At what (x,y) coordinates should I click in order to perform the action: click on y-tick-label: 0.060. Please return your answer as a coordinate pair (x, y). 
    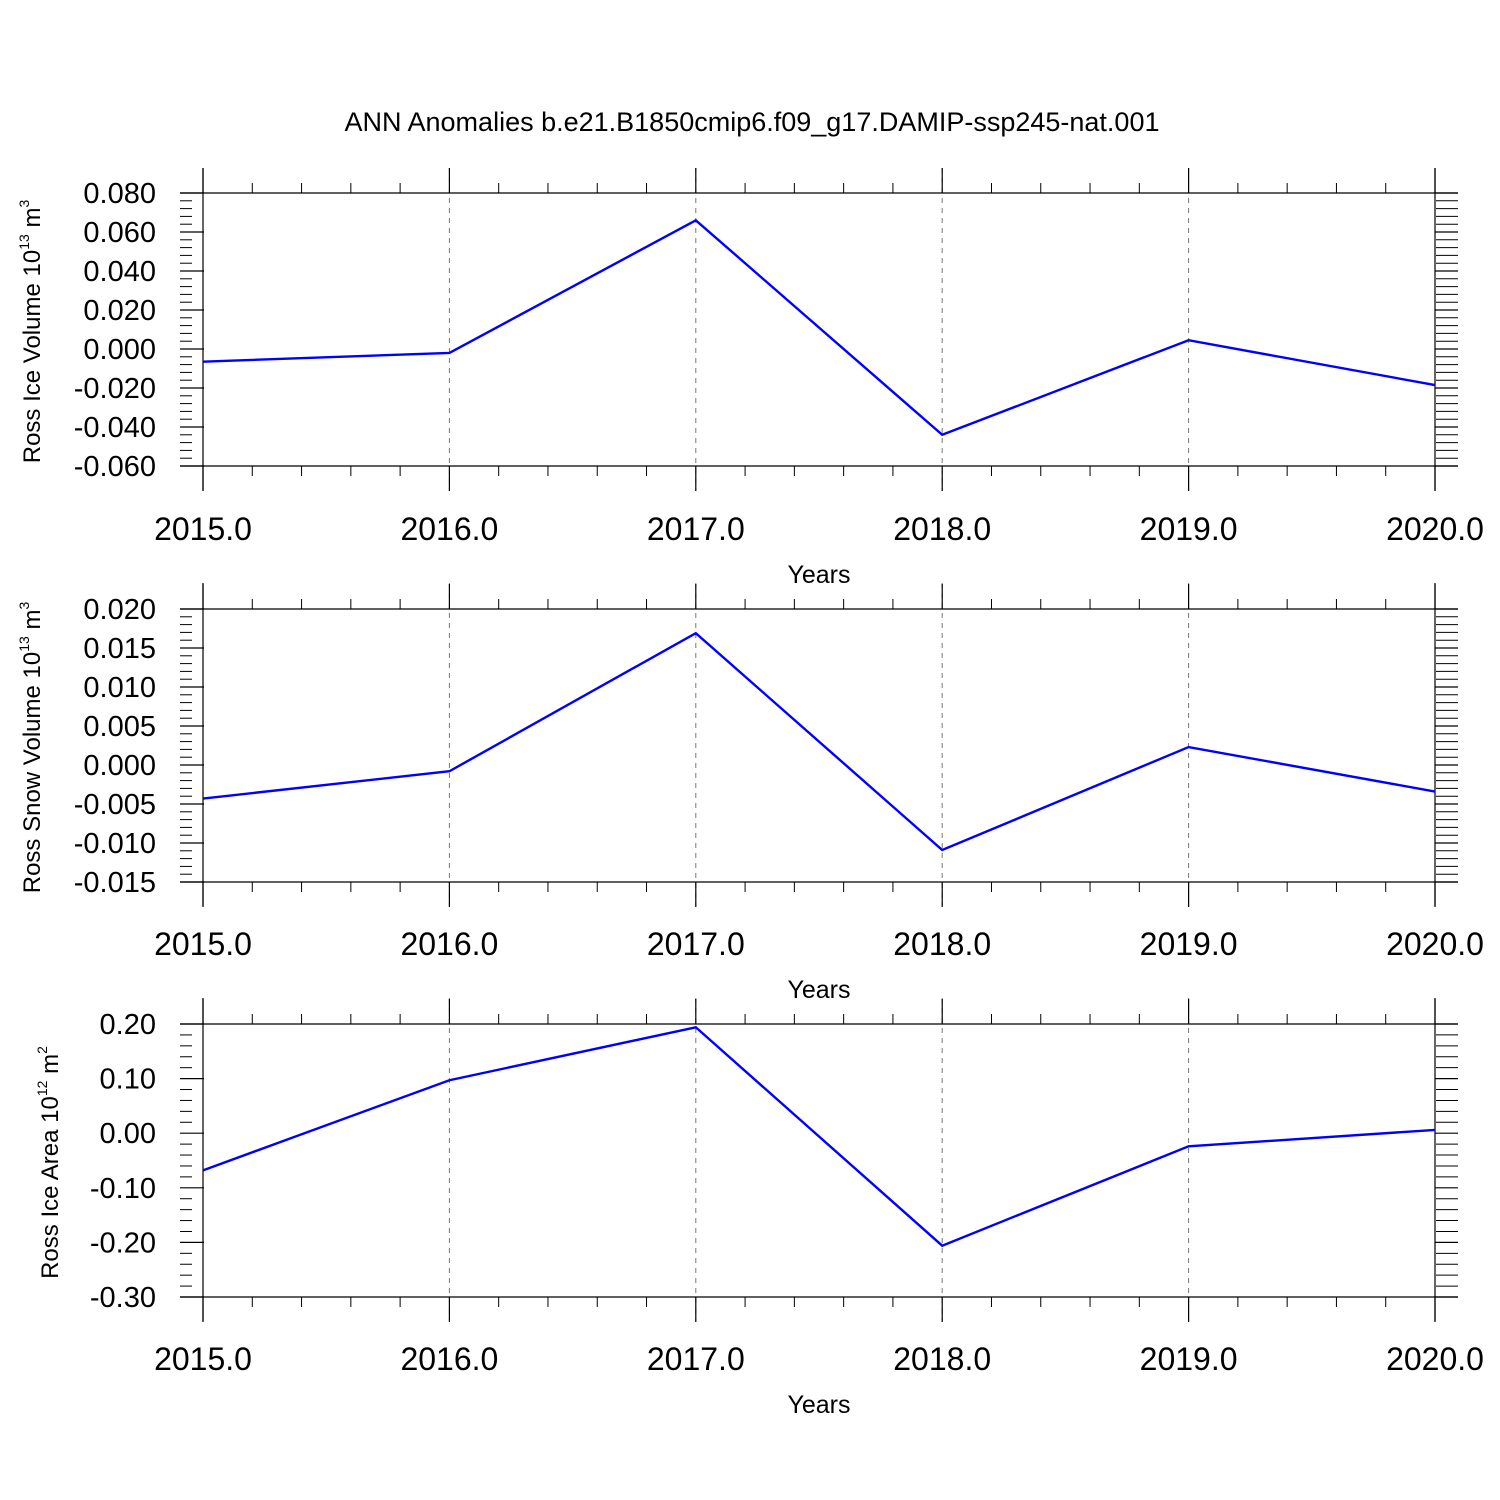
    Looking at the image, I should click on (119, 233).